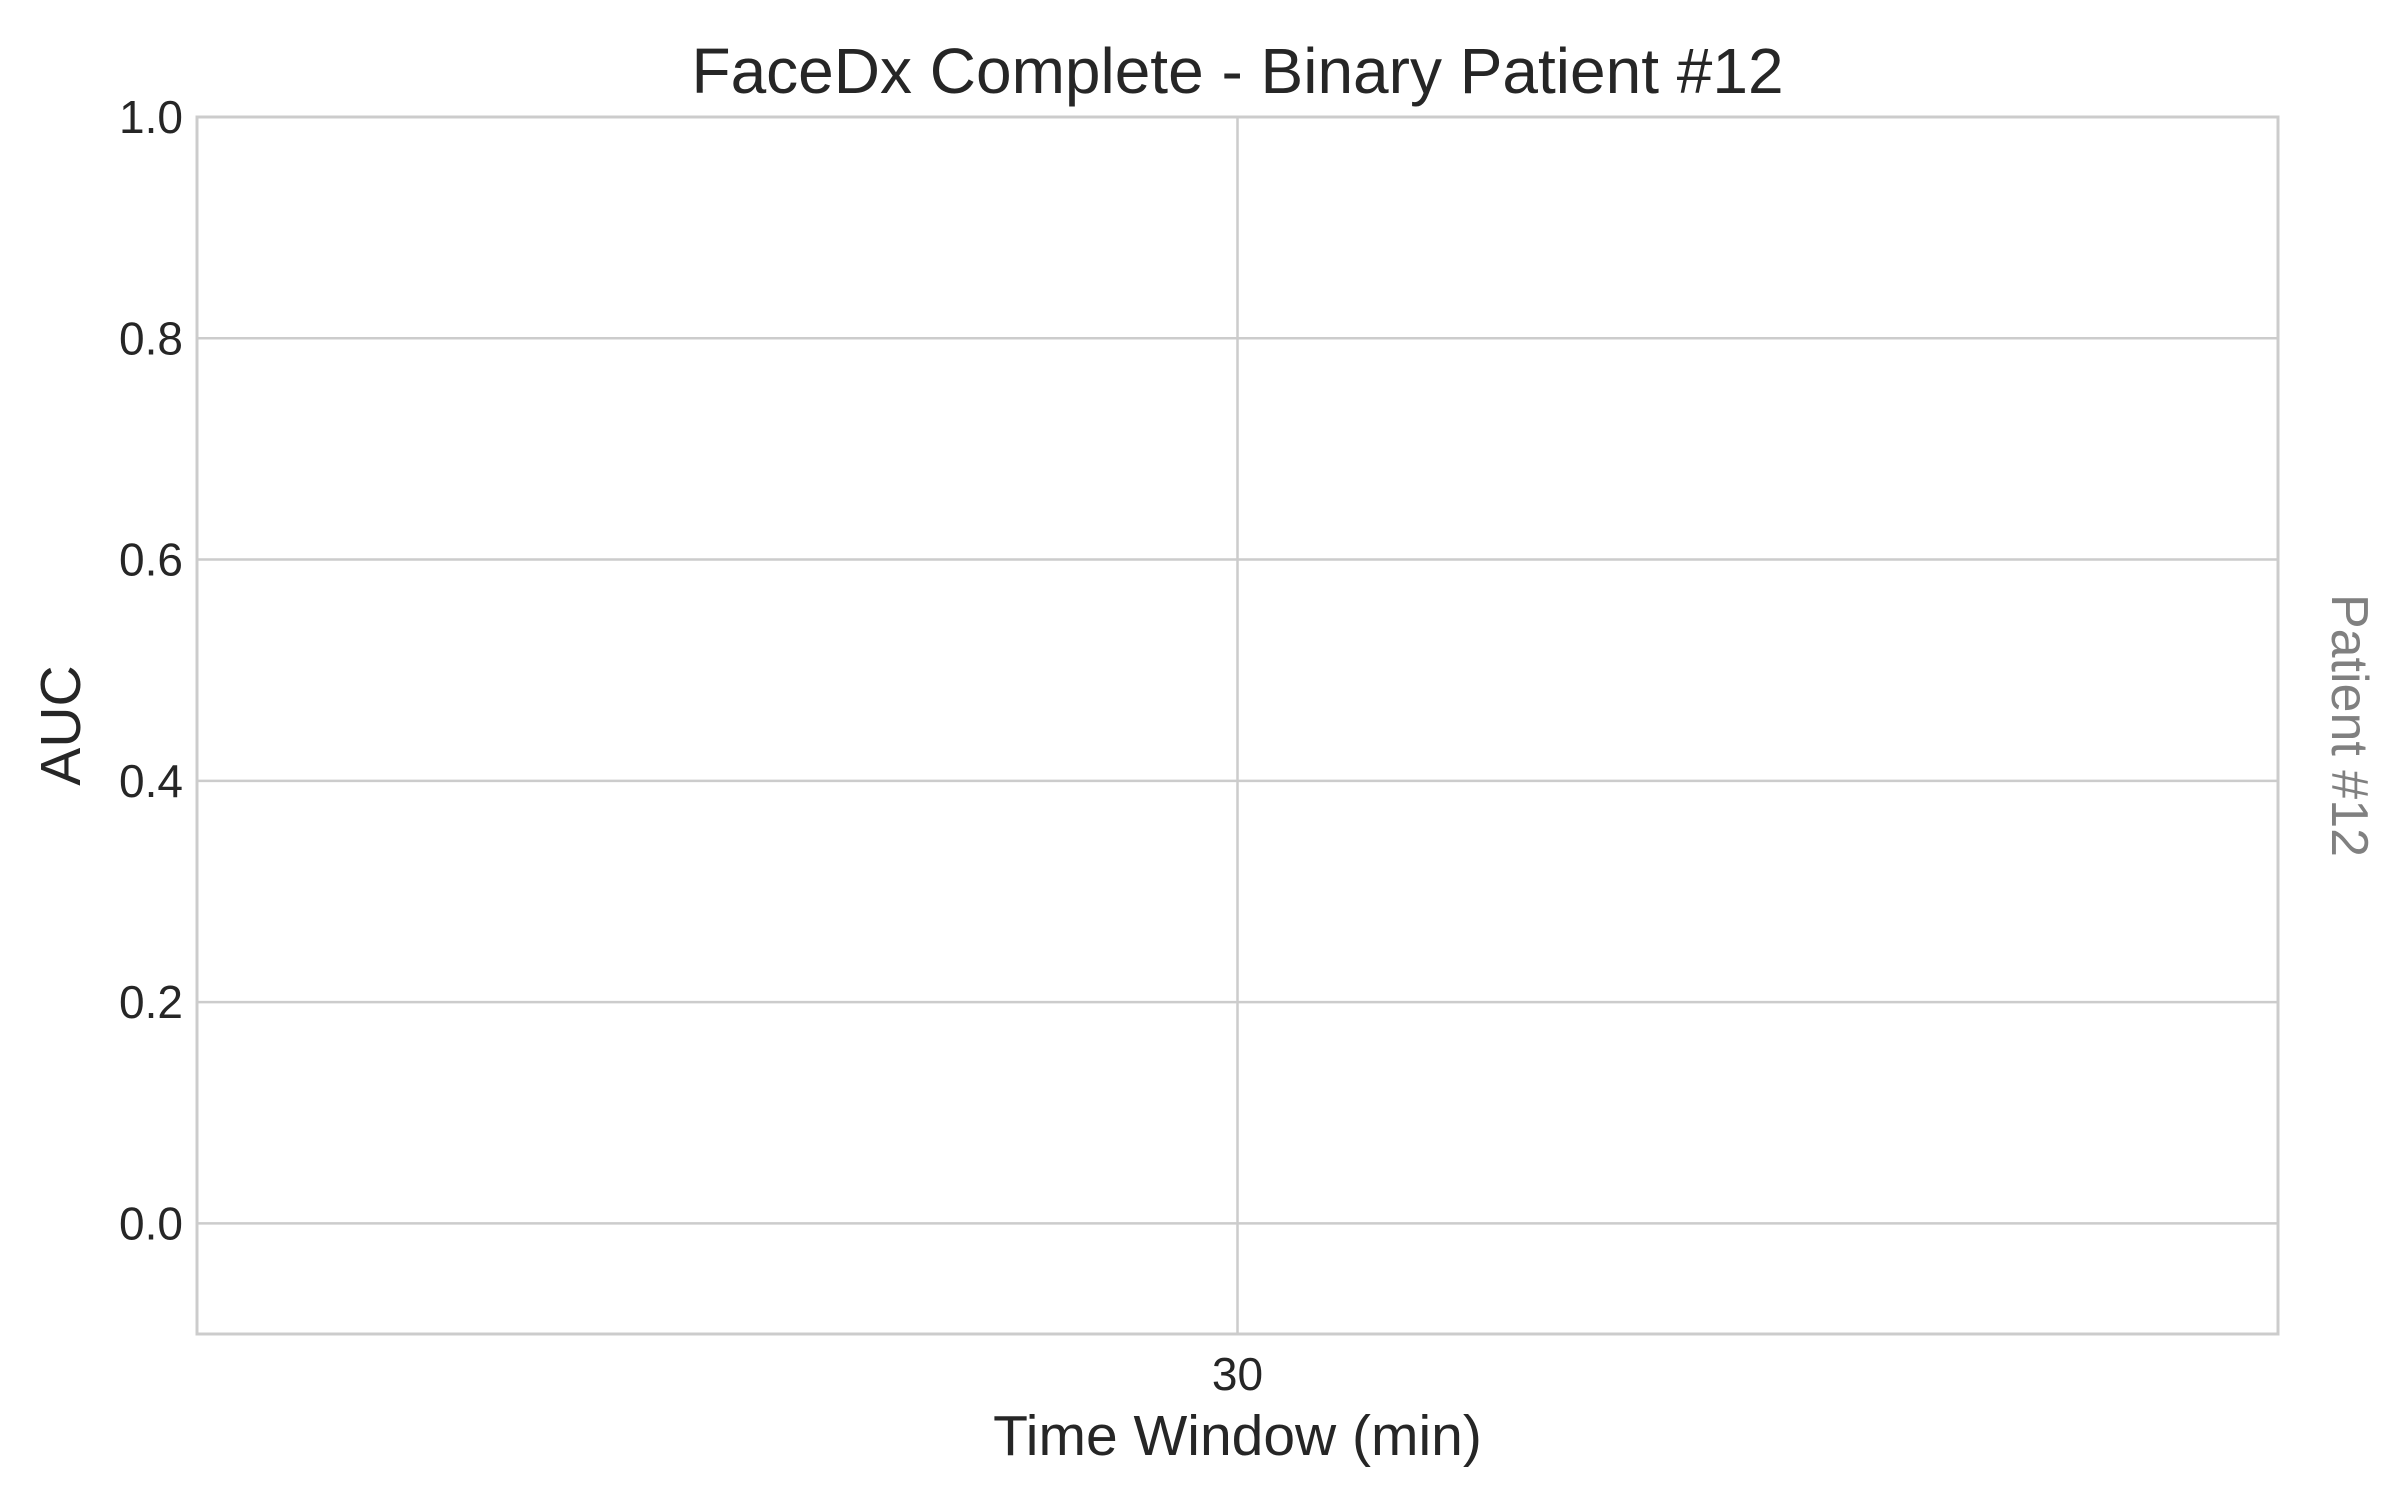  What do you see at coordinates (151, 117) in the screenshot?
I see `y-tick-label: 1.0` at bounding box center [151, 117].